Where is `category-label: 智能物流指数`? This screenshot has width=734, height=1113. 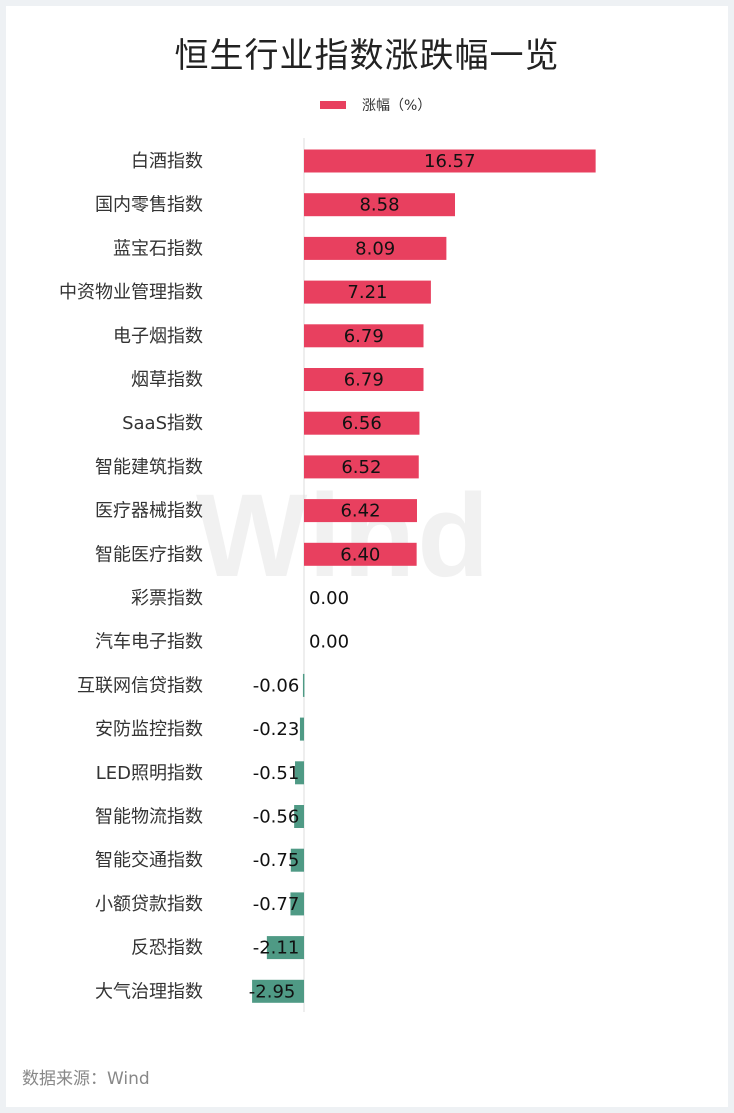 category-label: 智能物流指数 is located at coordinates (149, 817).